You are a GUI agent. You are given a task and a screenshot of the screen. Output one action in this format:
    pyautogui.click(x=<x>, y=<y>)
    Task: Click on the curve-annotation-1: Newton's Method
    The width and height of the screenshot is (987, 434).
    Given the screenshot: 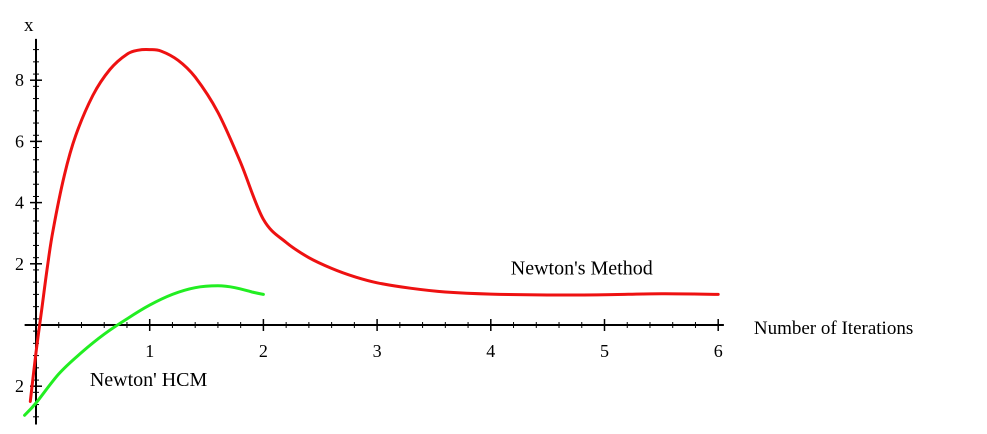 What is the action you would take?
    pyautogui.click(x=582, y=269)
    